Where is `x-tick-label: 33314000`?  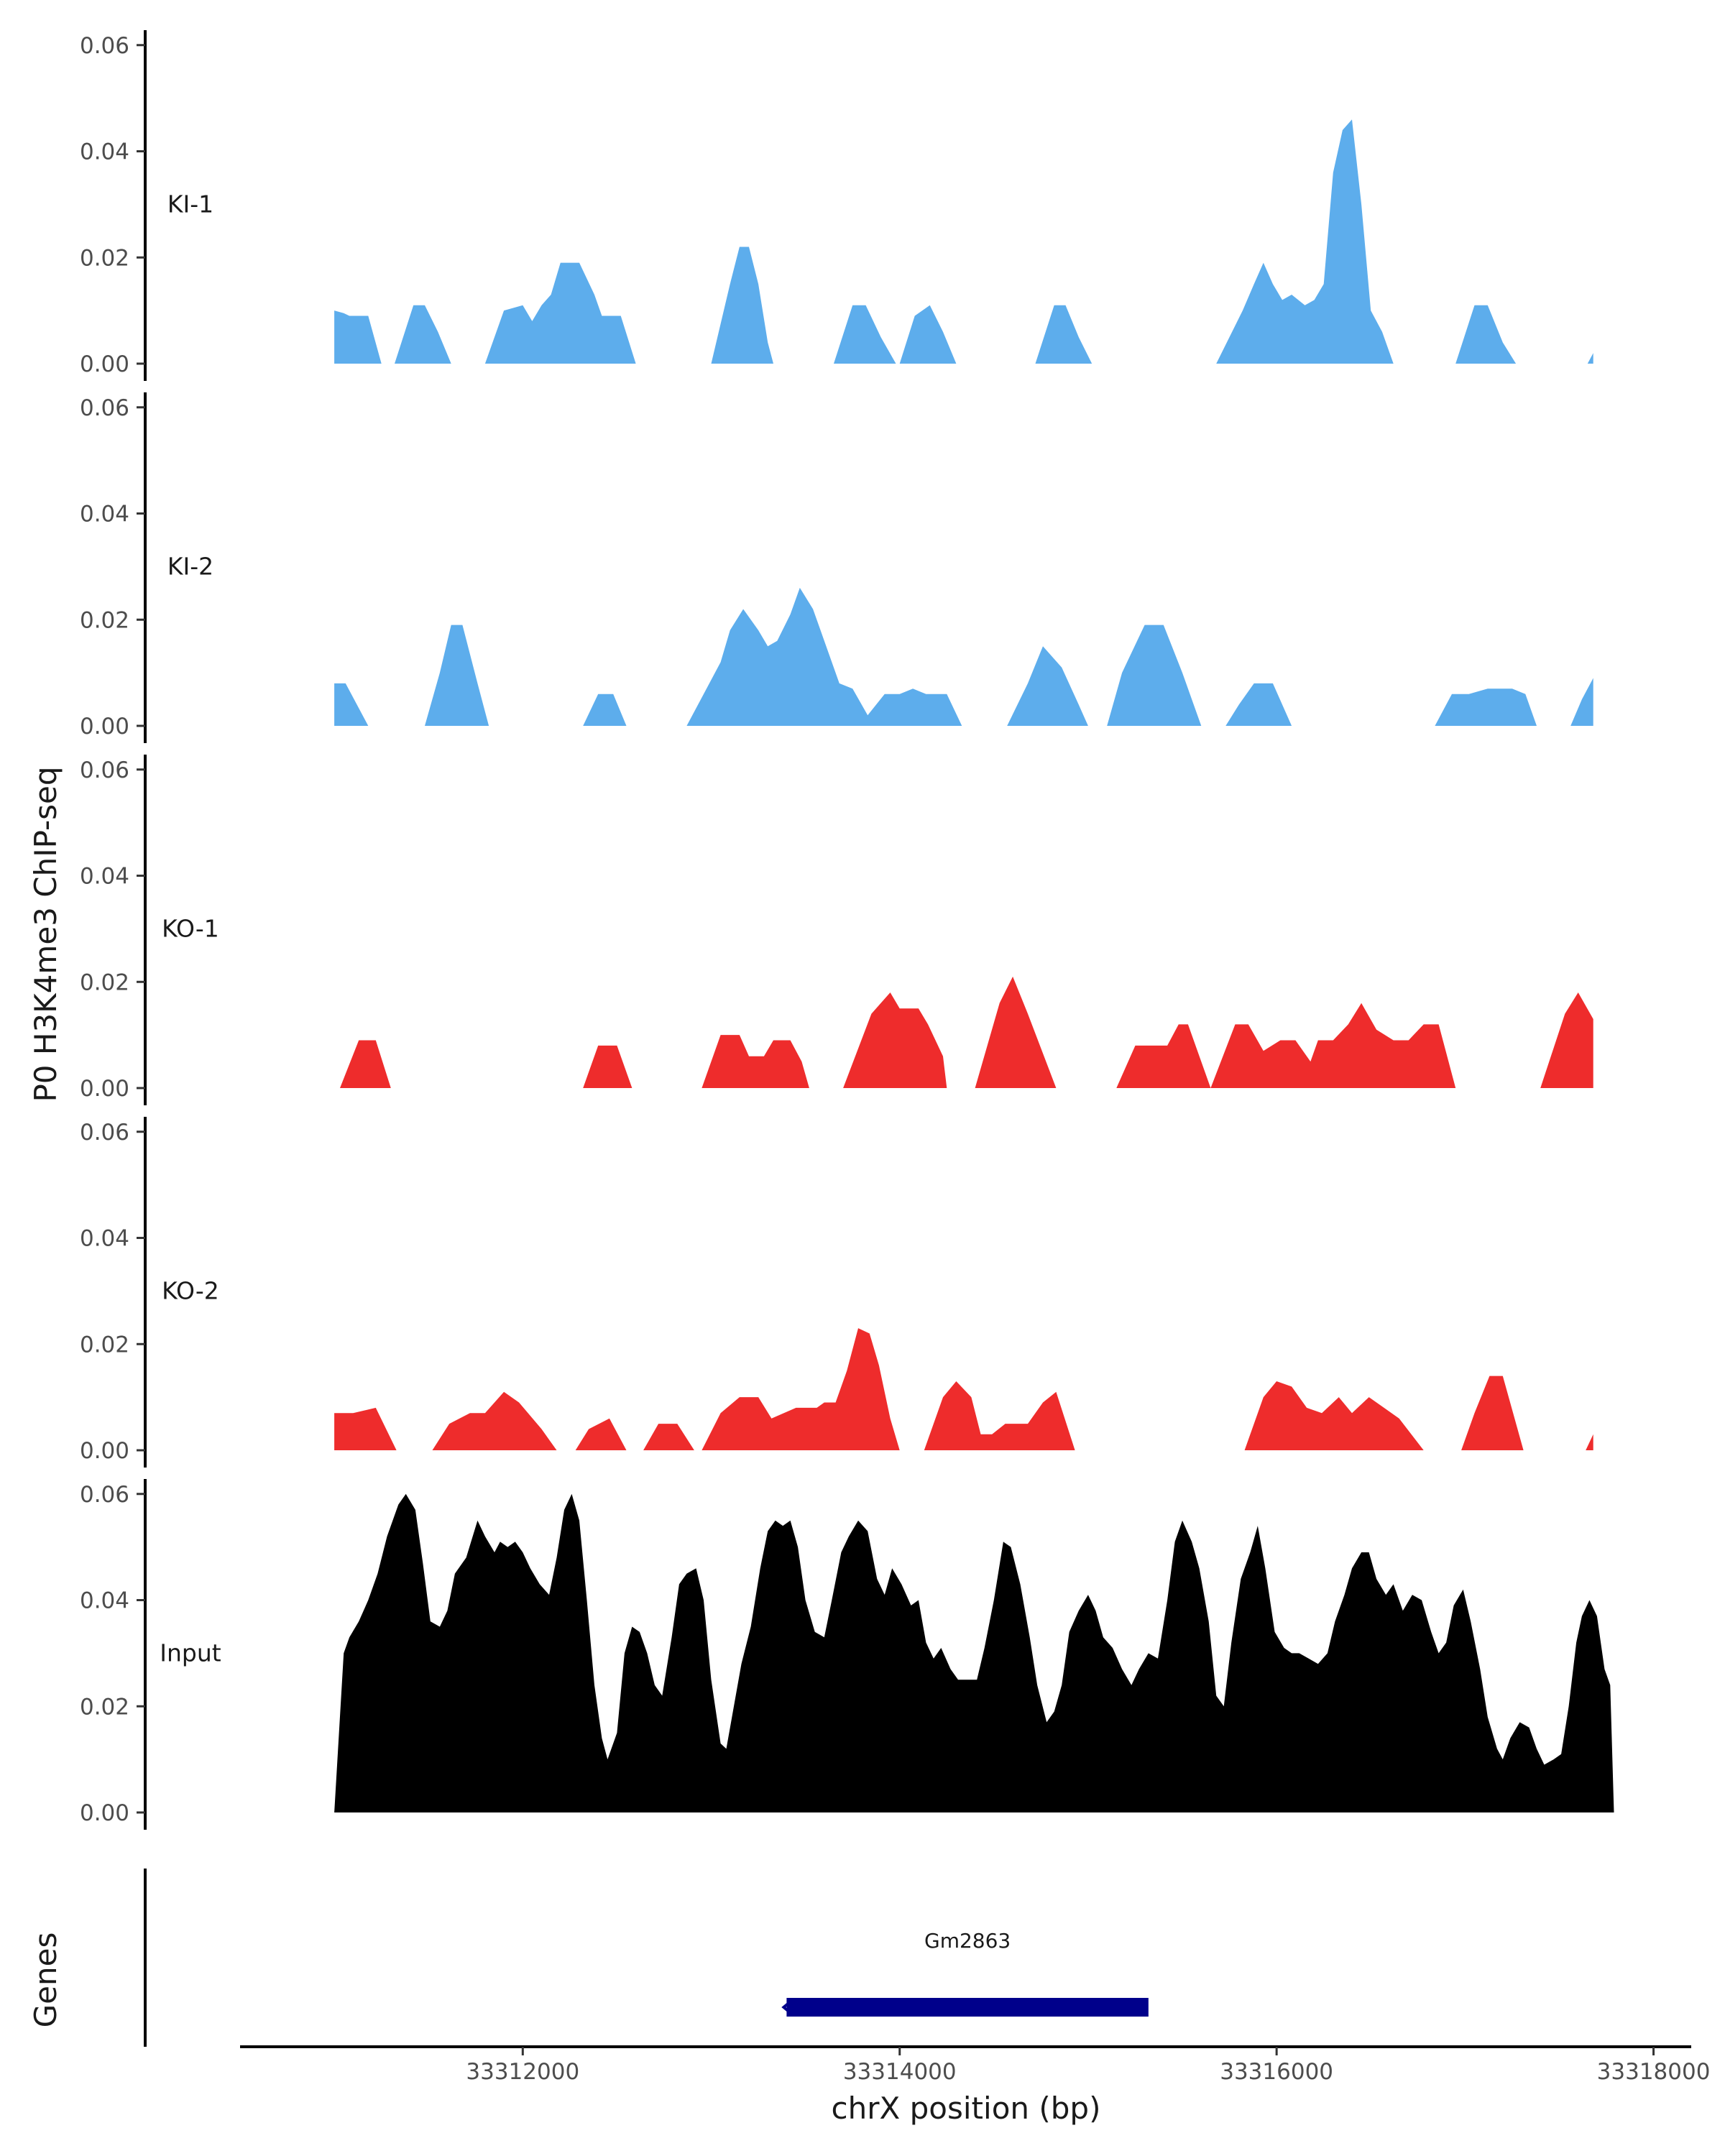
x-tick-label: 33314000 is located at coordinates (900, 2072).